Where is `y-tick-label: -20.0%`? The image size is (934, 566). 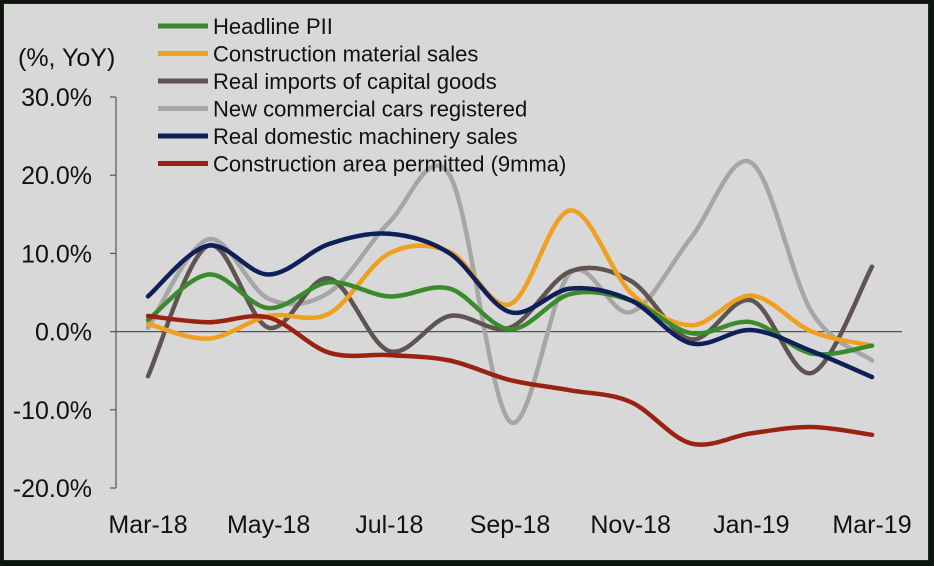
y-tick-label: -20.0% is located at coordinates (52, 489).